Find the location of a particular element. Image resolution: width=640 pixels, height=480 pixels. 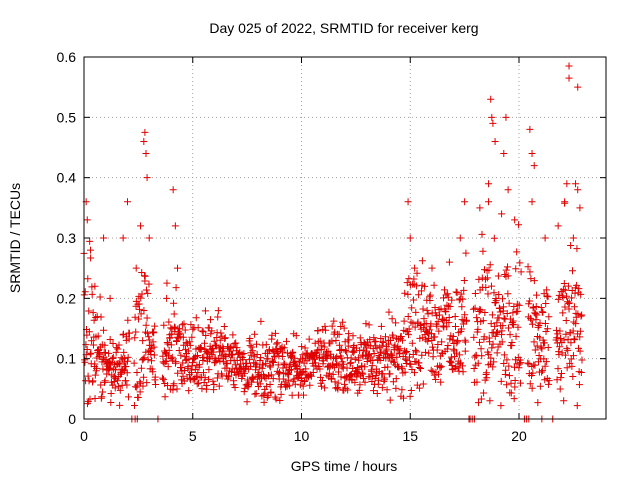

x-axis-label: GPS time / hours is located at coordinates (344, 466).